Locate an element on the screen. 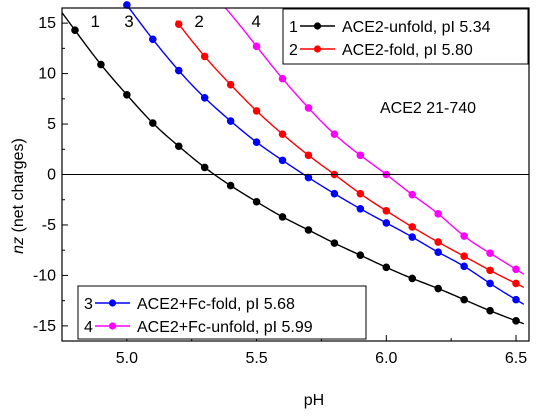 The image size is (550, 416). legend-entry-number: 1 is located at coordinates (293, 27).